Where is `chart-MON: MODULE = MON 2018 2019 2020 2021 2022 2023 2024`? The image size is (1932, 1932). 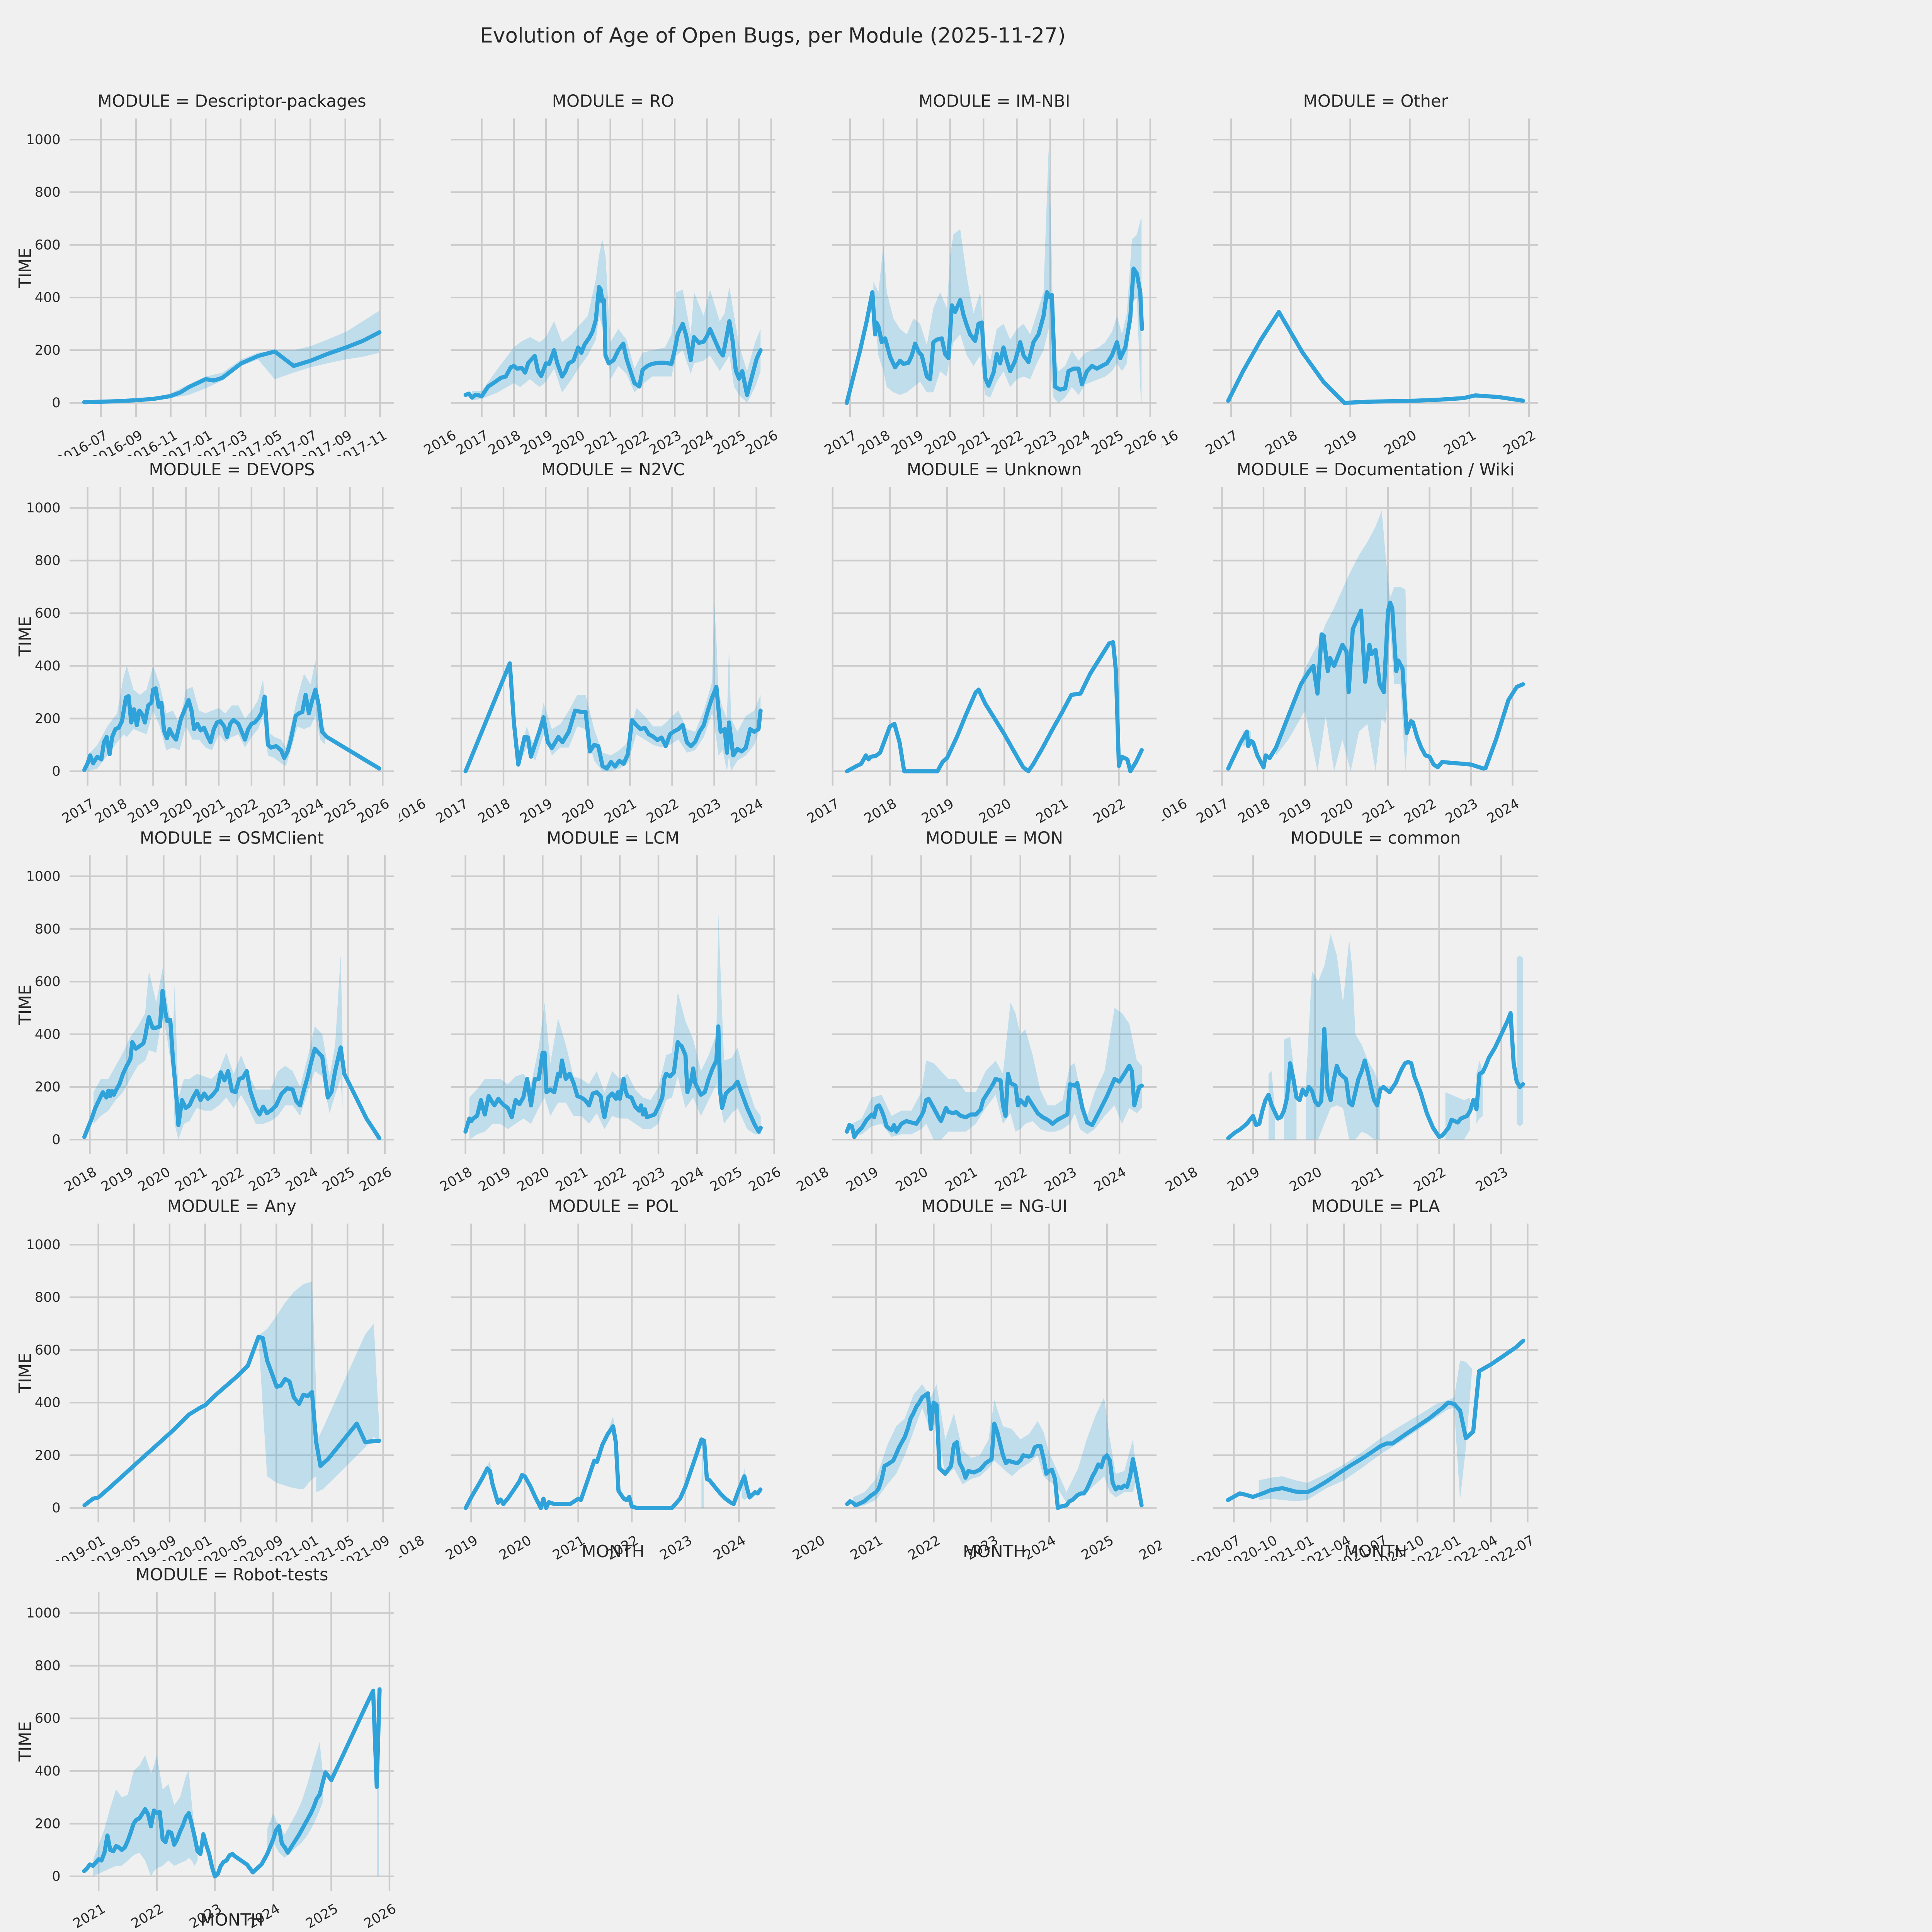
chart-MON: MODULE = MON 2018 2019 2020 2021 2022 2023 2024 is located at coordinates (976, 1011).